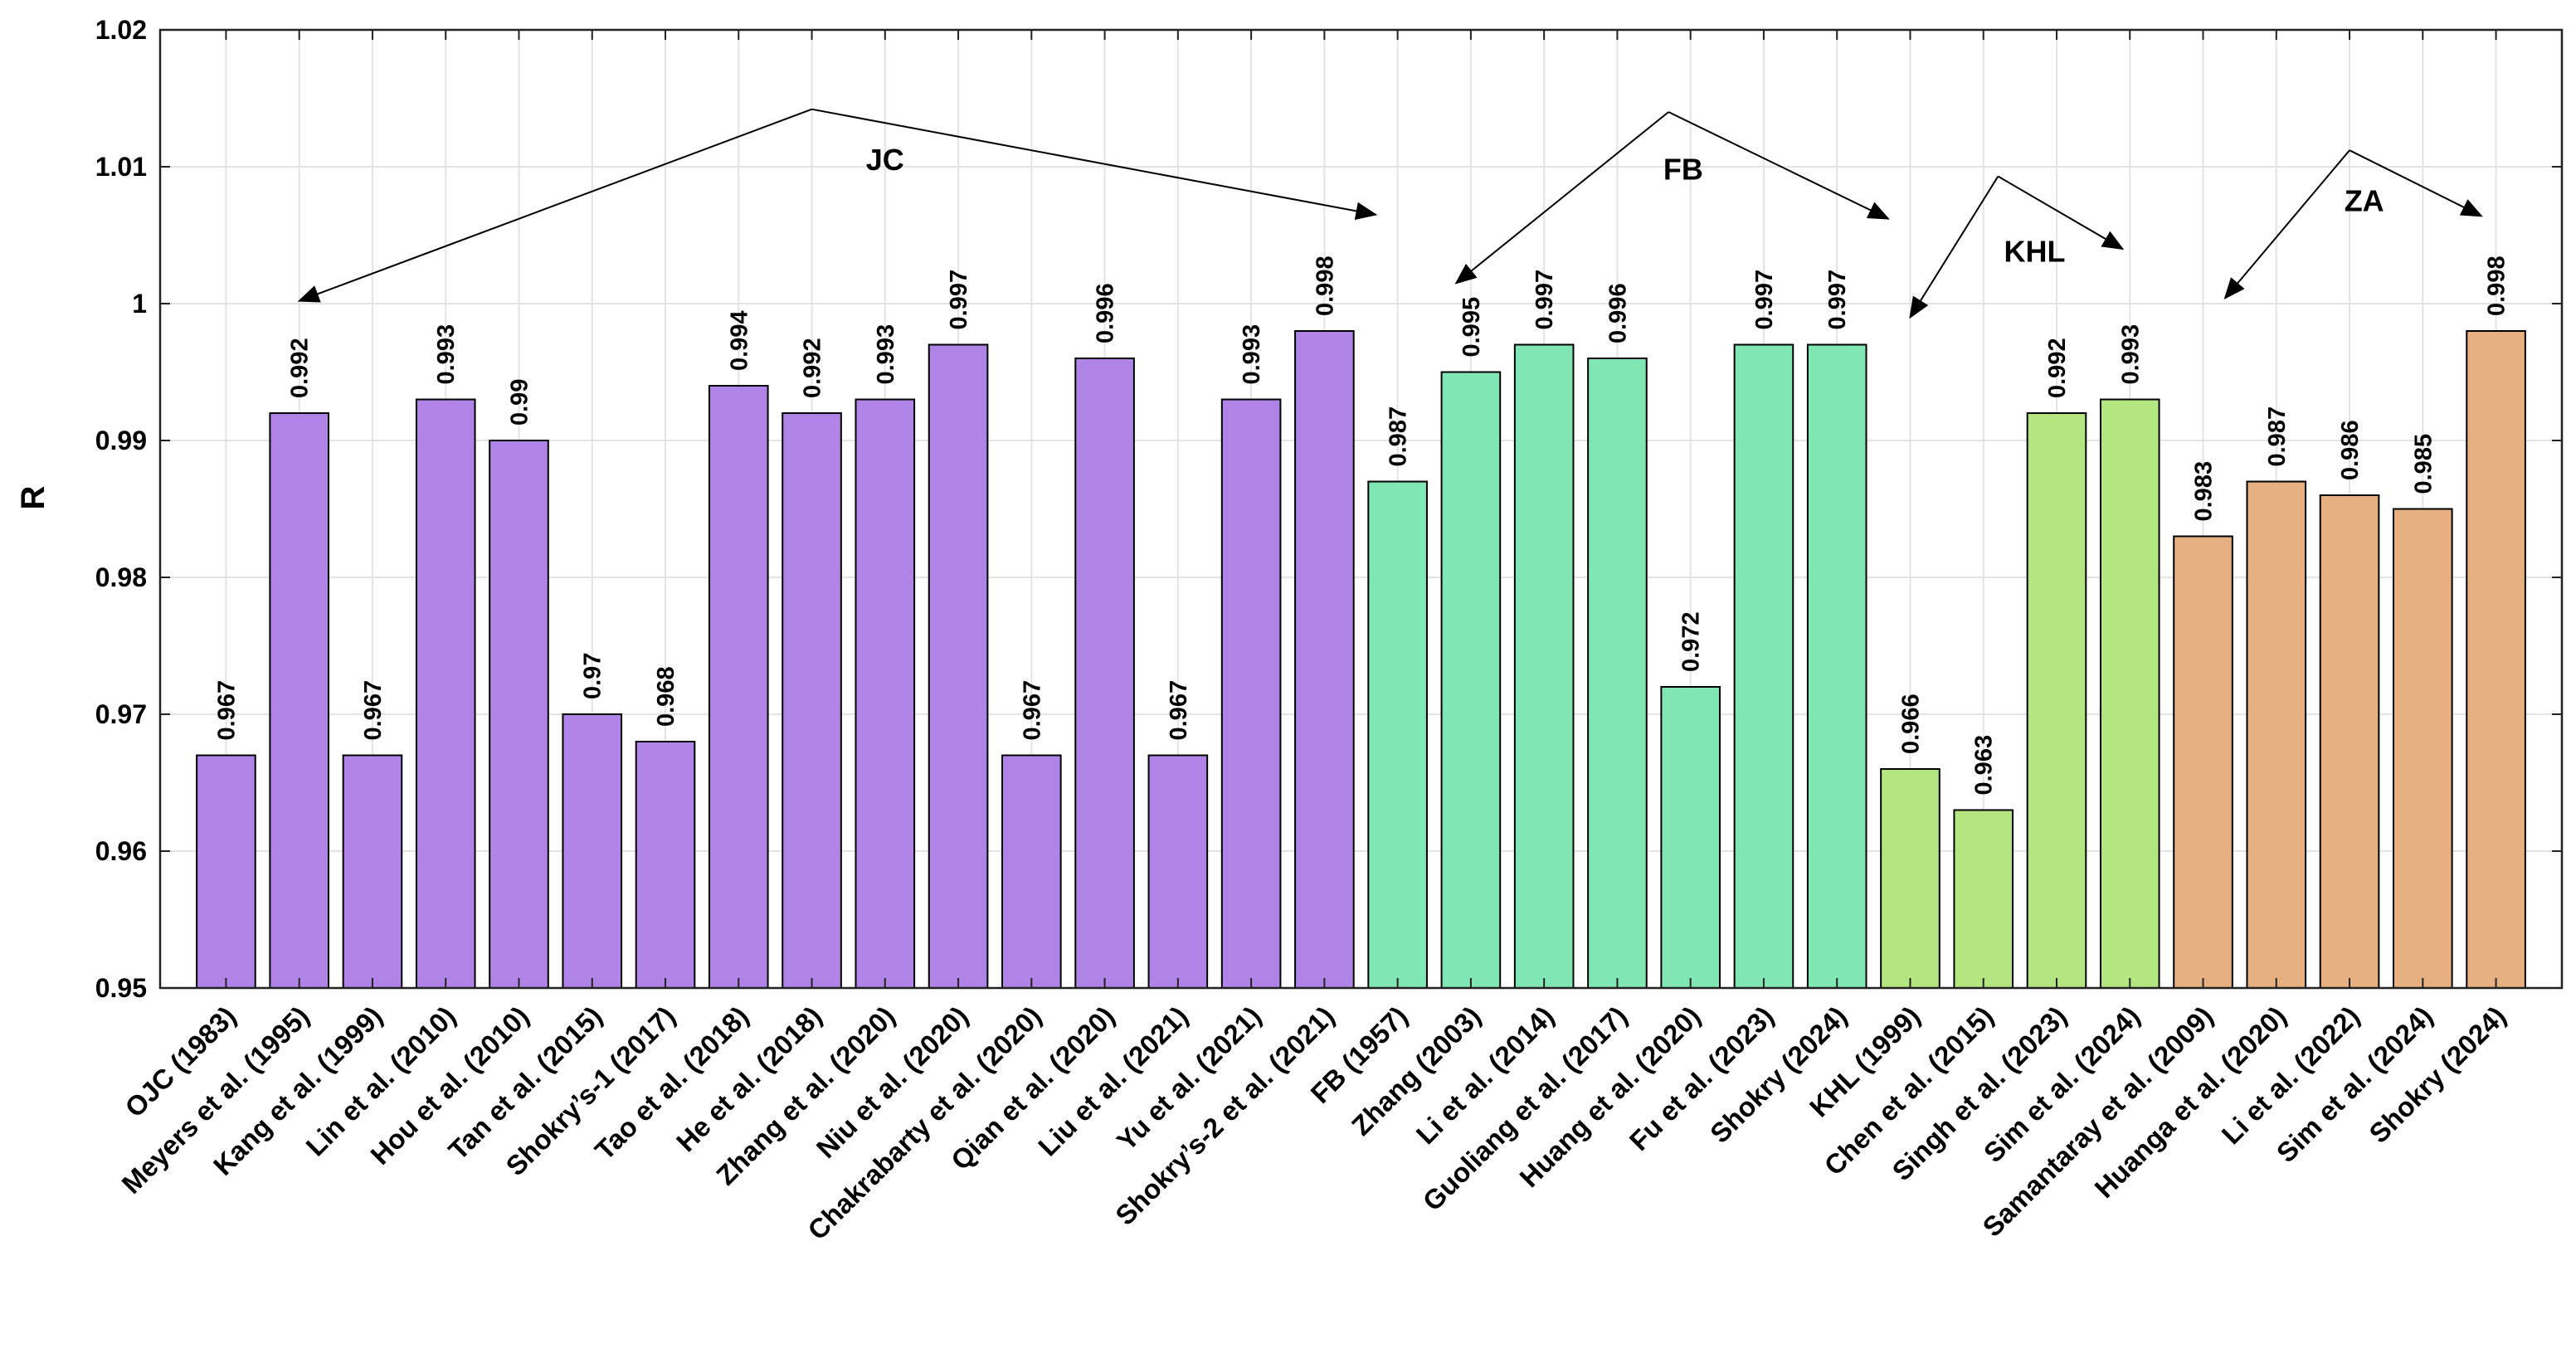  I want to click on y-tick-label: 1.01, so click(121, 167).